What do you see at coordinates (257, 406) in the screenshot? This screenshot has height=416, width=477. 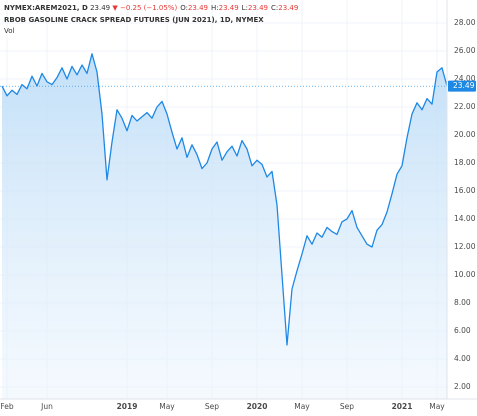 I see `x-tick-label: 2020` at bounding box center [257, 406].